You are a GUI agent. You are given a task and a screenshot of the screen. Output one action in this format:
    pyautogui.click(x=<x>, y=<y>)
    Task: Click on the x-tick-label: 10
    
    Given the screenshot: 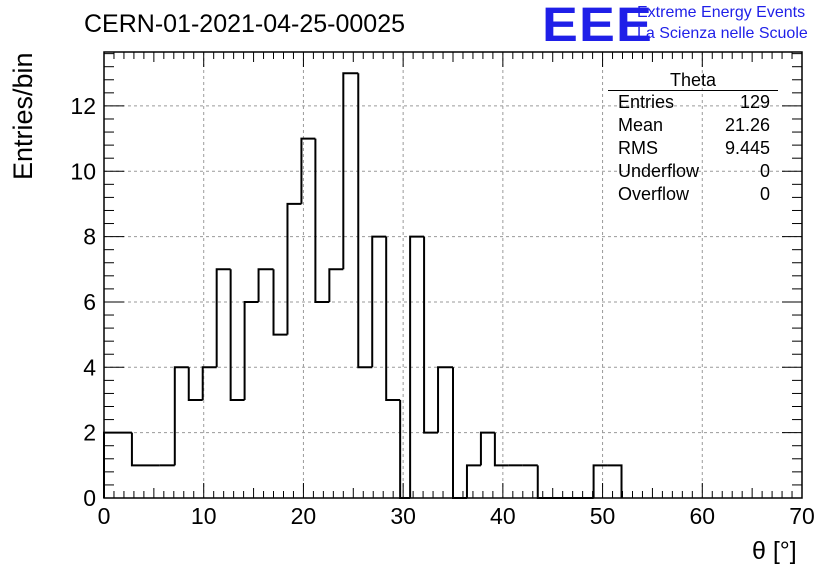 What is the action you would take?
    pyautogui.click(x=204, y=516)
    